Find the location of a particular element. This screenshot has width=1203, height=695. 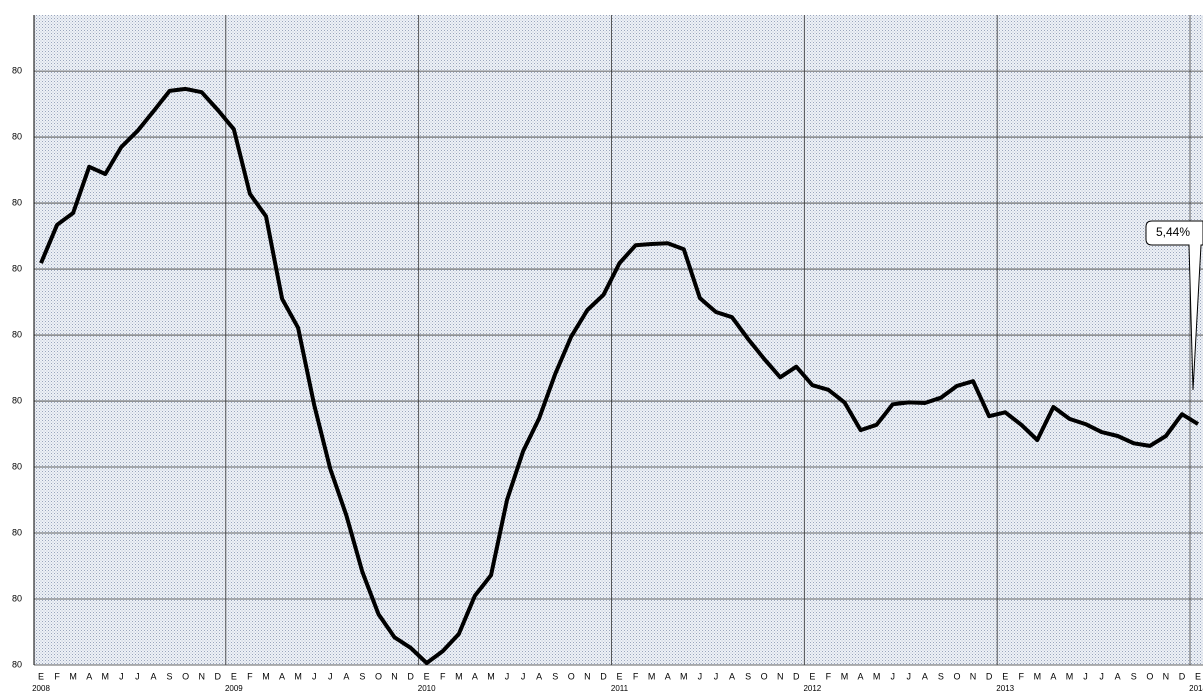

year-label: 2010 is located at coordinates (427, 688).